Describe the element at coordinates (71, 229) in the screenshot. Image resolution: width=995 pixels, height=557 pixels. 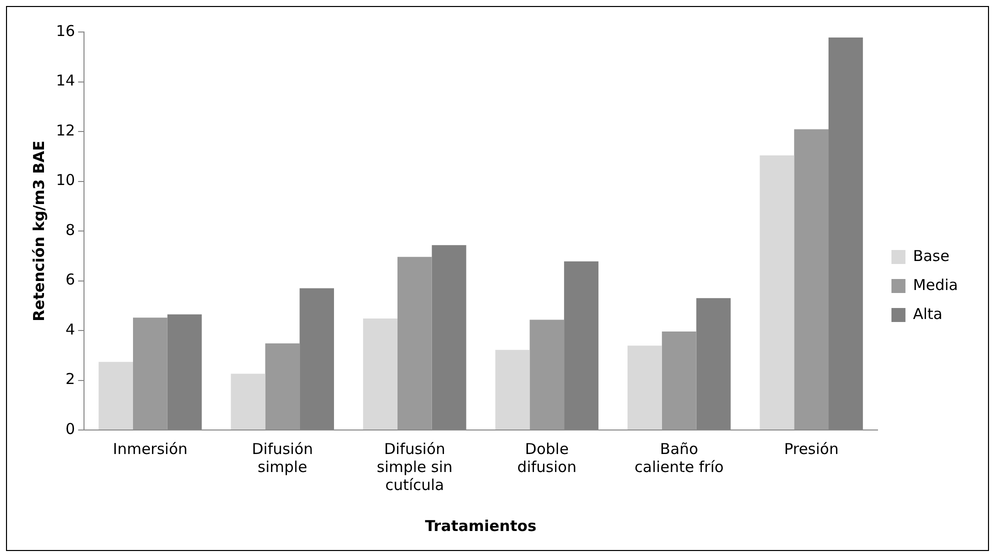
I see `y-tick-label: 8` at that location.